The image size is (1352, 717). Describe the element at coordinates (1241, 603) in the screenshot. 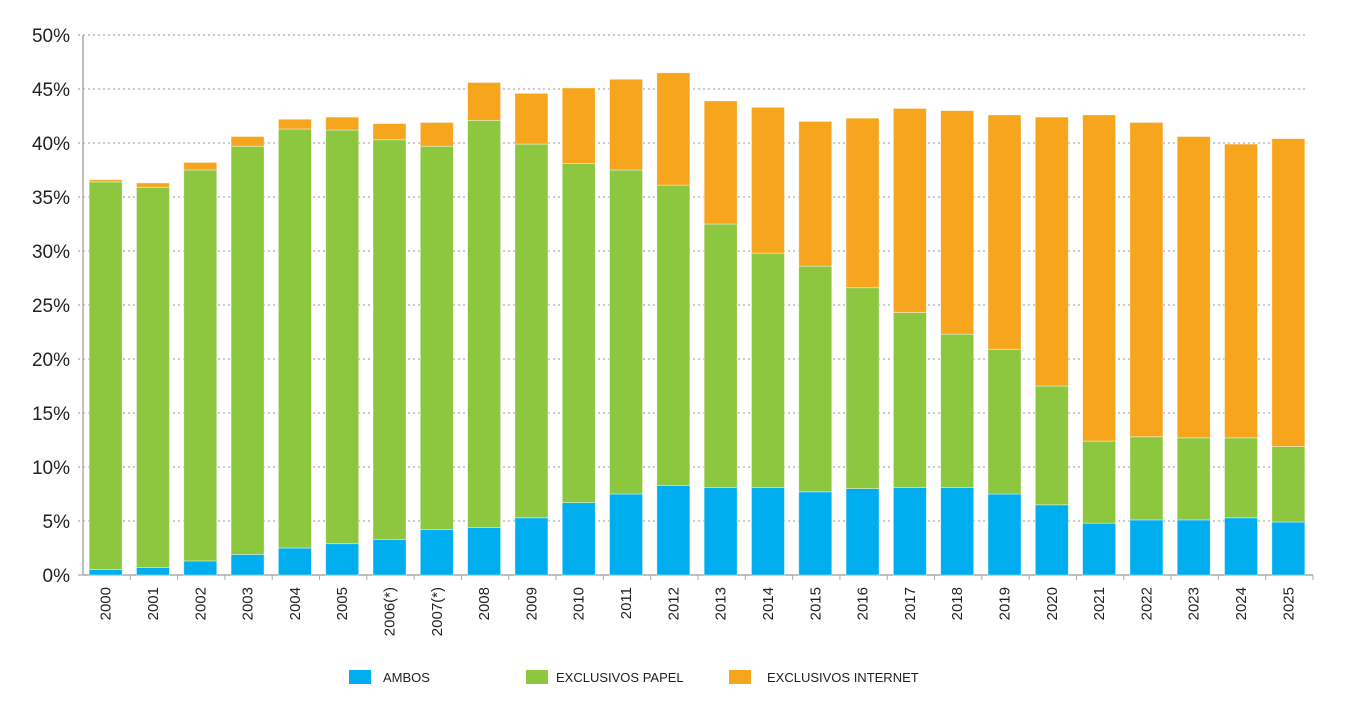

I see `x-tick-label: 2024` at that location.